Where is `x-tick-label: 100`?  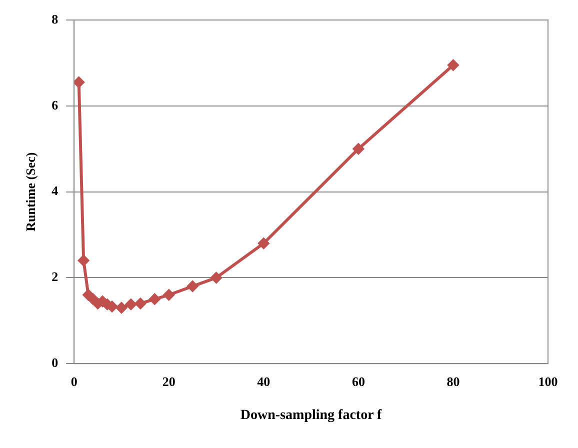 x-tick-label: 100 is located at coordinates (548, 381).